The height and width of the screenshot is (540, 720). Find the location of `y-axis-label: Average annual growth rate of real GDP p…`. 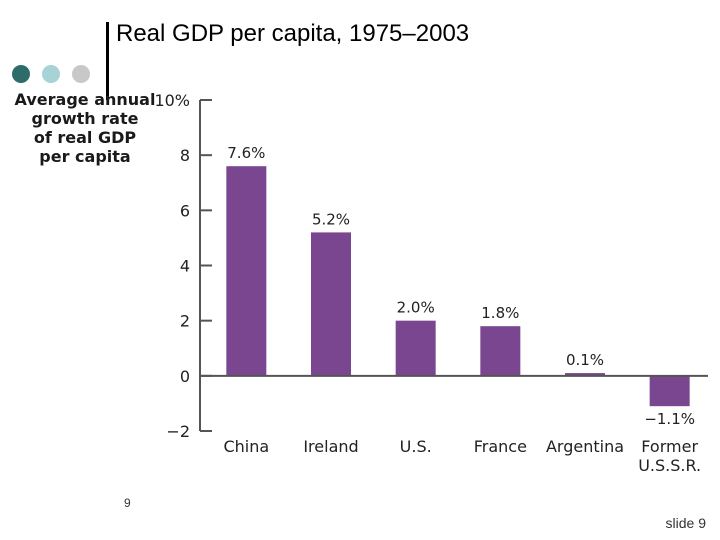

y-axis-label: Average annual growth rate of real GDP p… is located at coordinates (85, 128).